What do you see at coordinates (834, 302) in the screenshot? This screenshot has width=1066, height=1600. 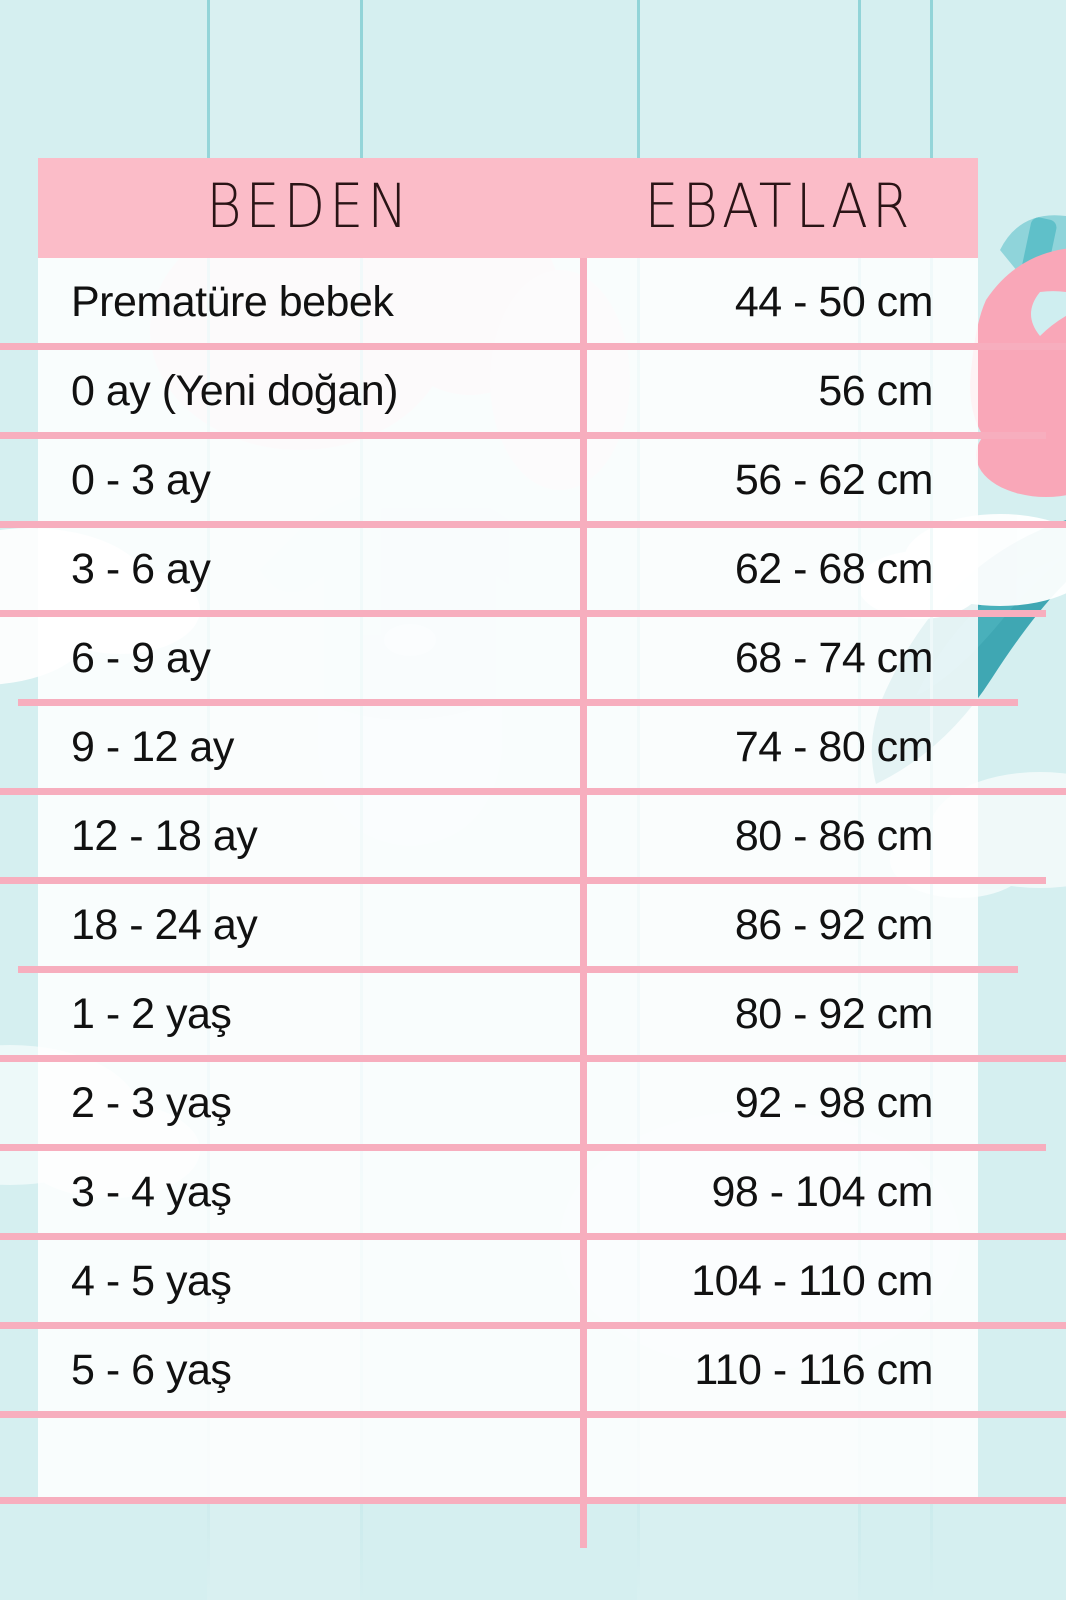 I see `cell-dimension: 44 - 50 cm` at bounding box center [834, 302].